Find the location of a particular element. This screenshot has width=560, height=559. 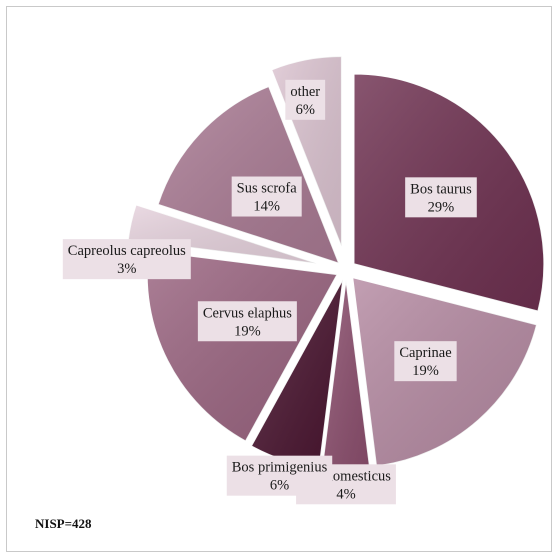

slice-value-label: 3% is located at coordinates (126, 269).